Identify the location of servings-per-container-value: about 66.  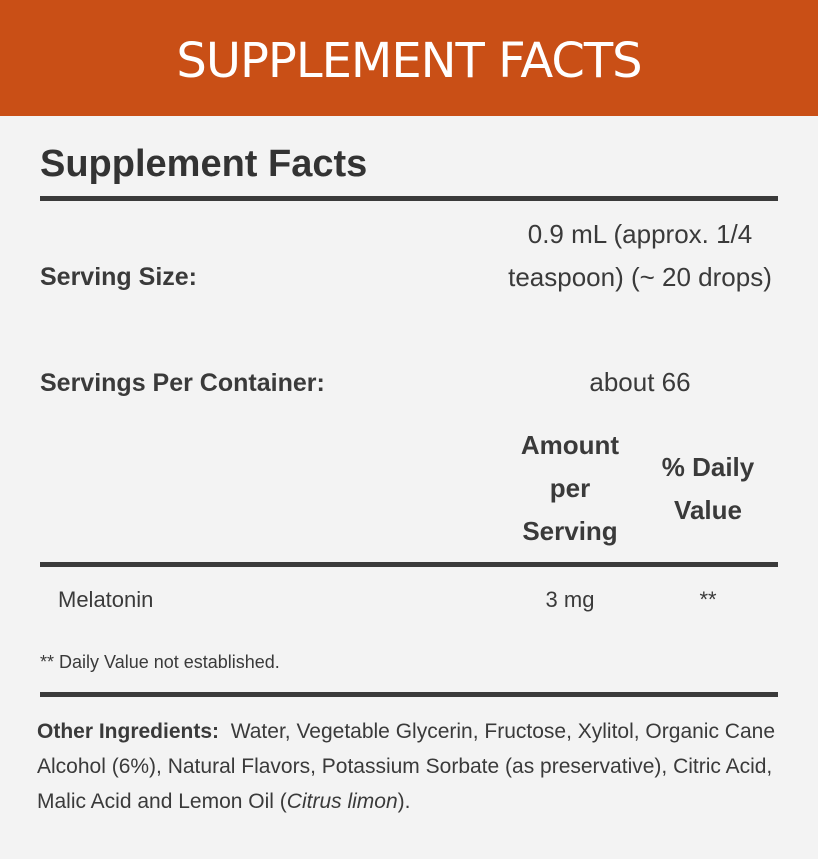
(640, 382).